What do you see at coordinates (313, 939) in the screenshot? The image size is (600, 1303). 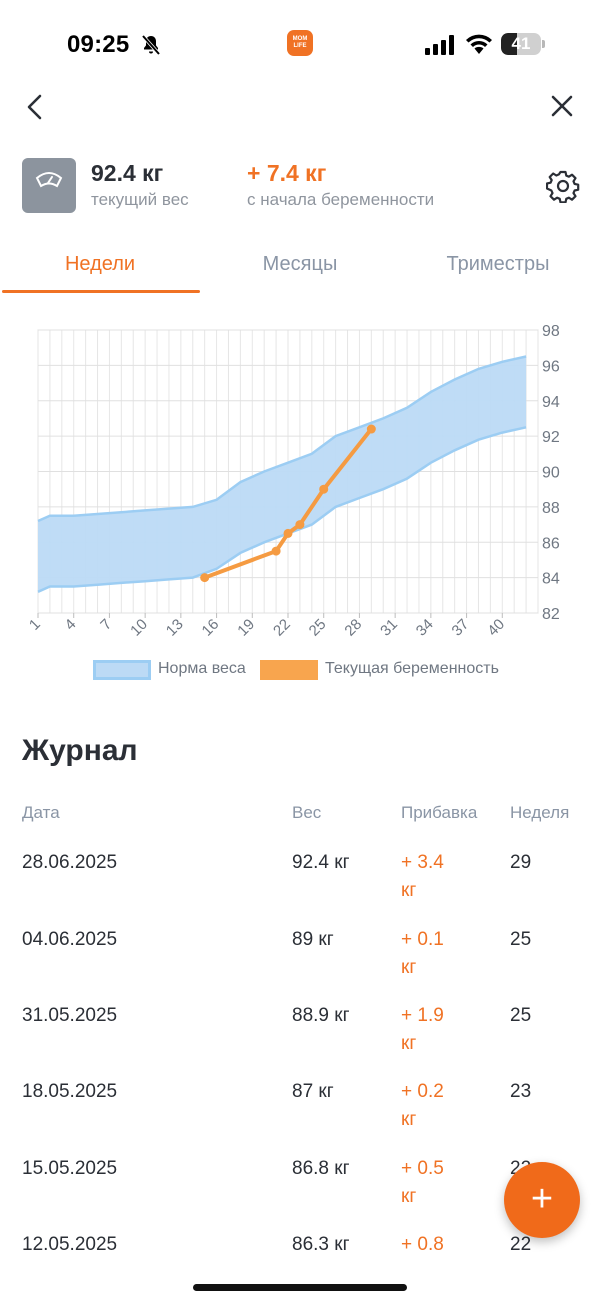 I see `journal-weight: 89 кг` at bounding box center [313, 939].